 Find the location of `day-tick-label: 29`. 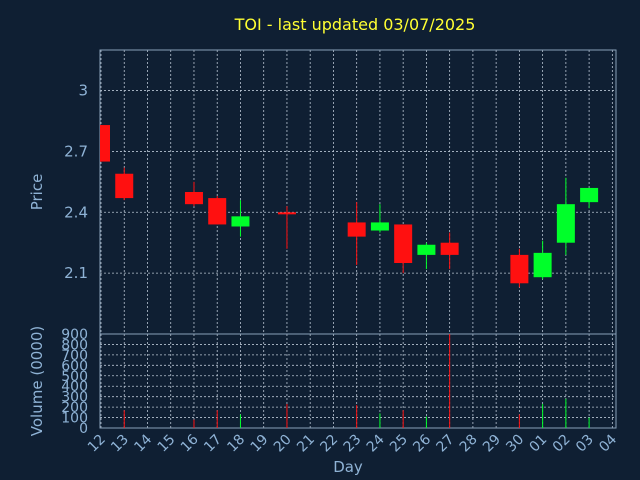

day-tick-label: 29 is located at coordinates (492, 444).